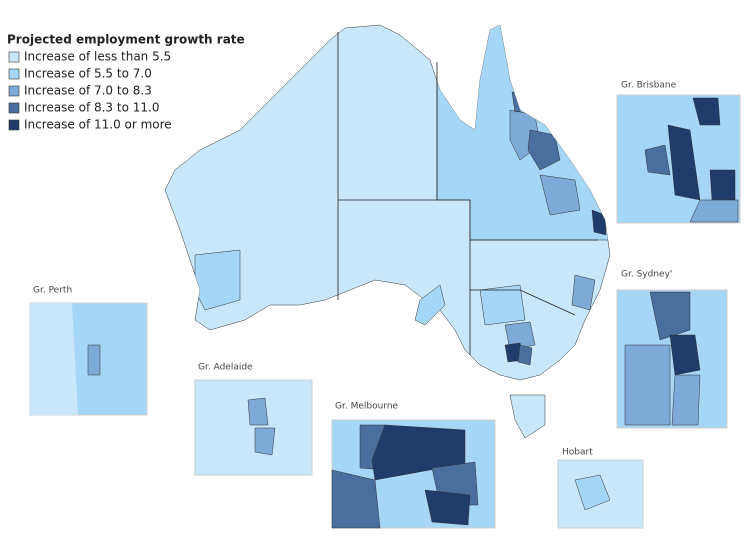 The image size is (755, 539). I want to click on legend-label: Increase of 11.0 or more, so click(98, 125).